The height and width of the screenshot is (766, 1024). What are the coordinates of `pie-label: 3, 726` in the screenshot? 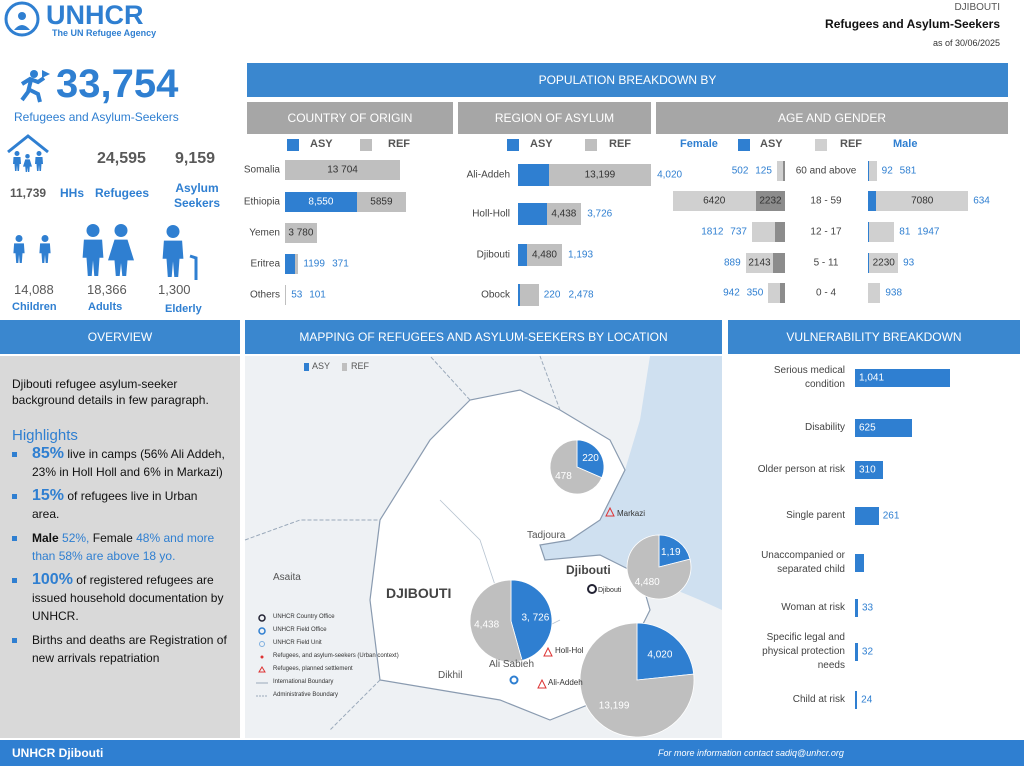 It's located at (535, 618).